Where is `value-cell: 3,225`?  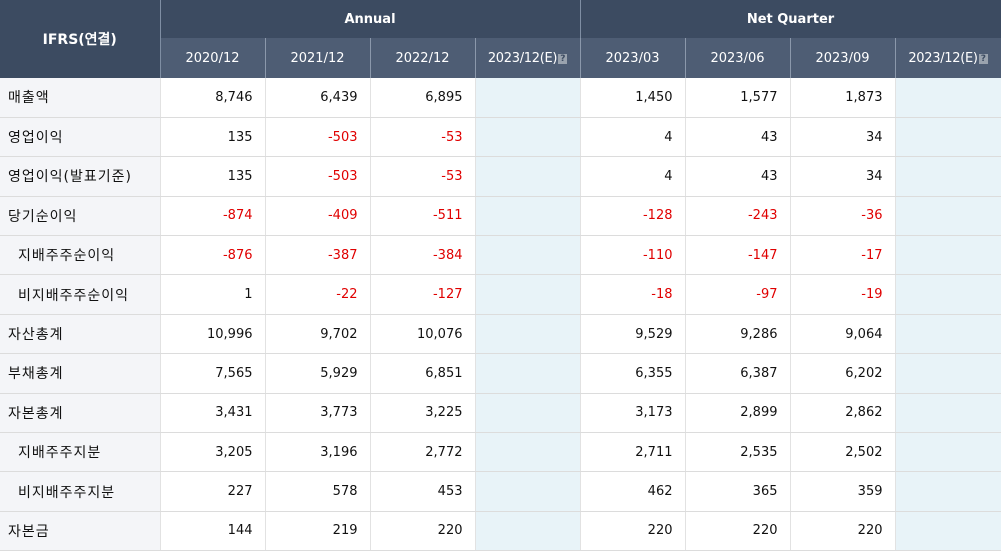 value-cell: 3,225 is located at coordinates (423, 413).